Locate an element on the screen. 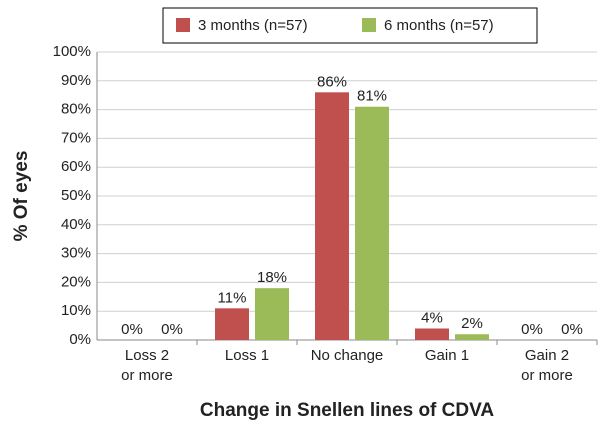  y-tick-label: 100% is located at coordinates (72, 51).